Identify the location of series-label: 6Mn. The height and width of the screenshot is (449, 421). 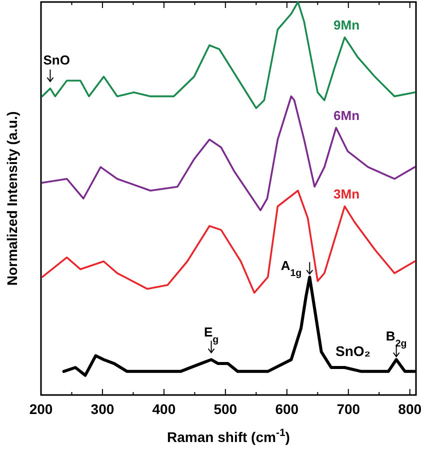
(347, 115).